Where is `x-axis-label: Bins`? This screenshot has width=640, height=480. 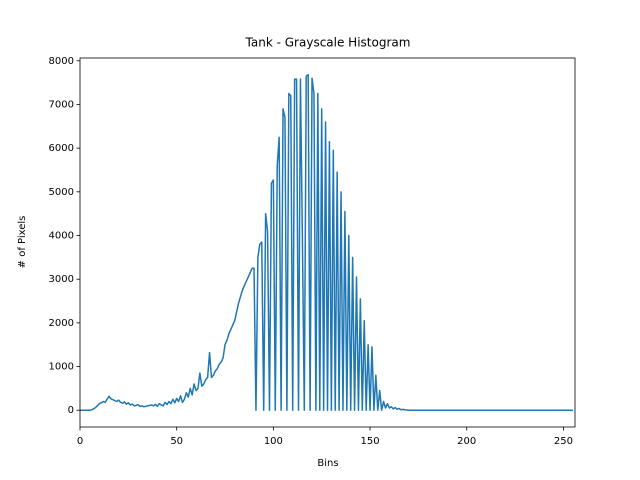
x-axis-label: Bins is located at coordinates (327, 463).